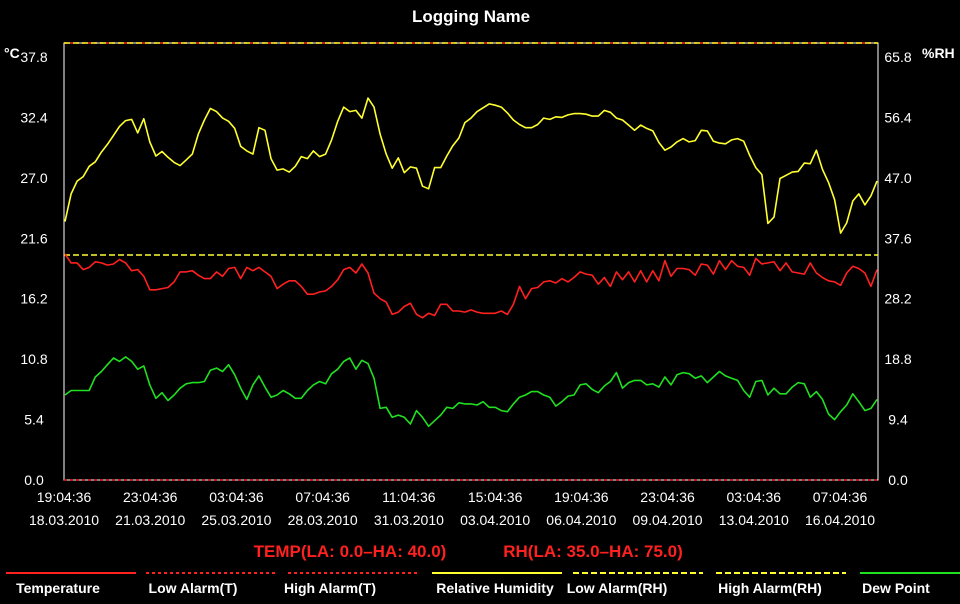 This screenshot has width=960, height=604. I want to click on left-tick-label: 10.8, so click(33, 359).